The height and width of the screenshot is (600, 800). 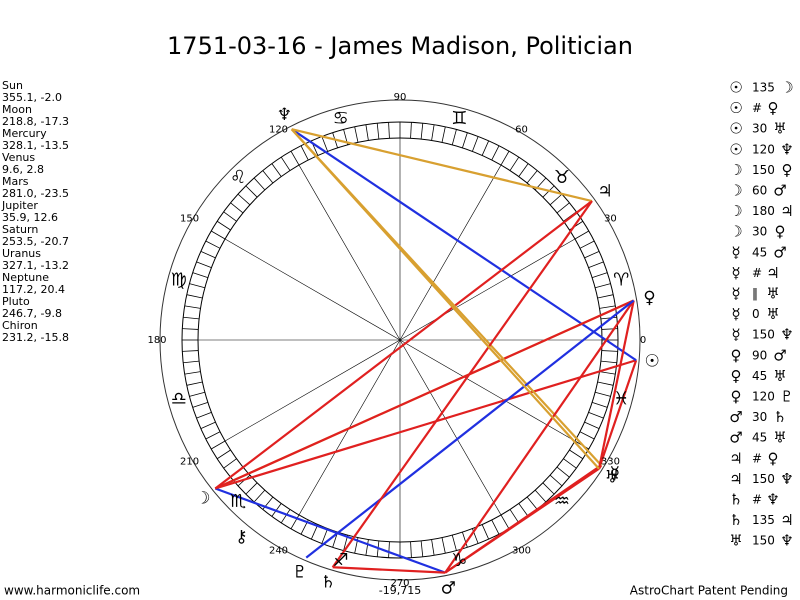 I want to click on planet-position: 328.1, -13.5, so click(x=35, y=145).